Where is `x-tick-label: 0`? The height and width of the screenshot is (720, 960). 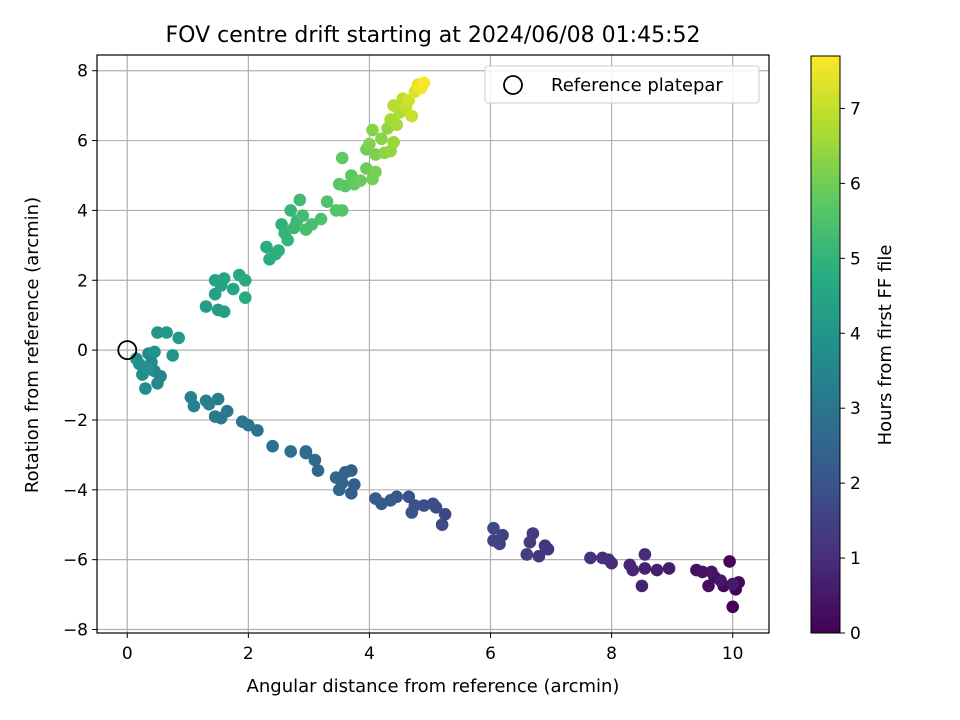
x-tick-label: 0 is located at coordinates (127, 654).